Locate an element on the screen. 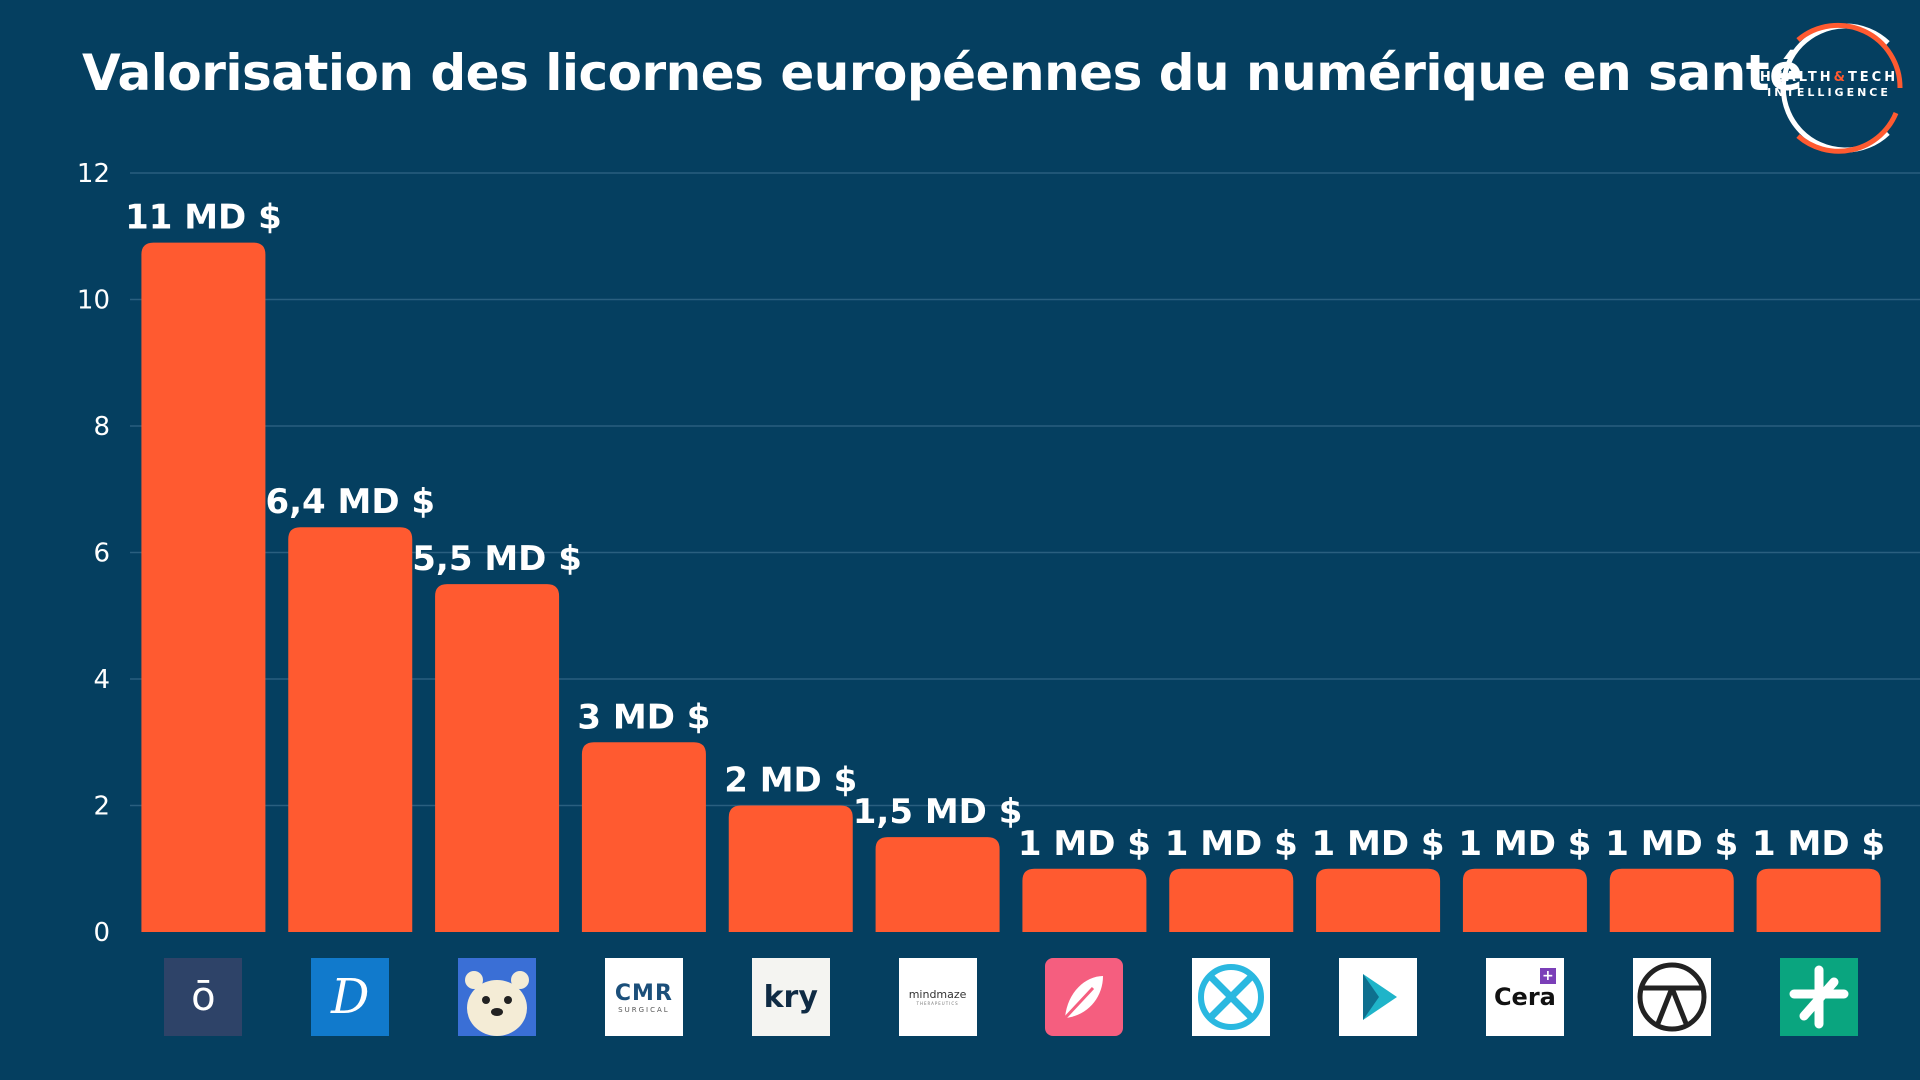  y-tick-label: 6 is located at coordinates (101, 554).